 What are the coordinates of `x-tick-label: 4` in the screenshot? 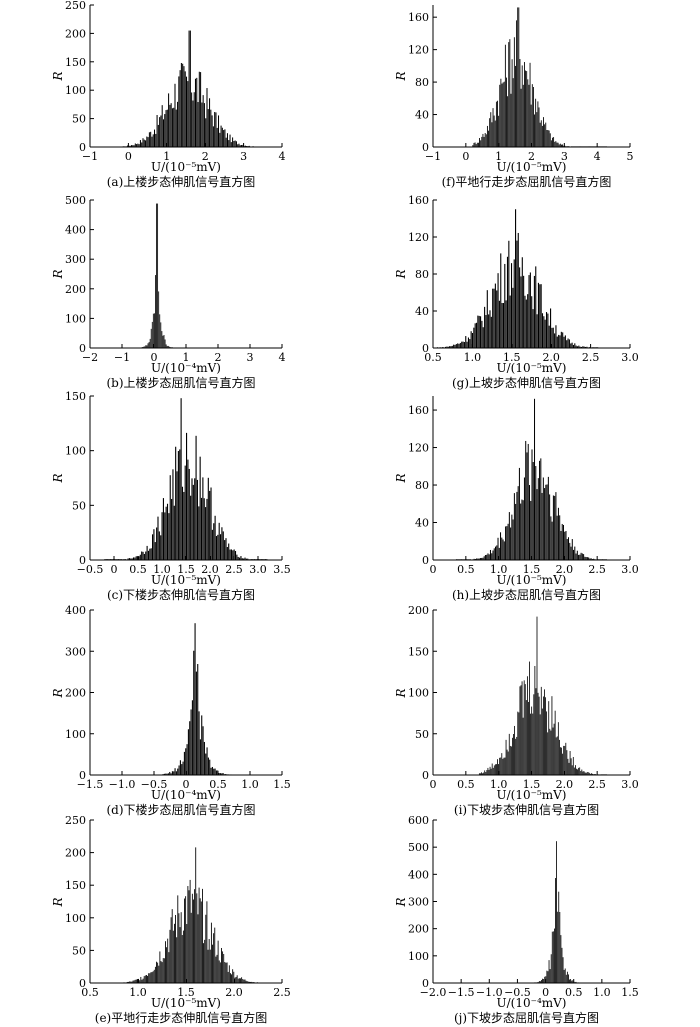 It's located at (282, 357).